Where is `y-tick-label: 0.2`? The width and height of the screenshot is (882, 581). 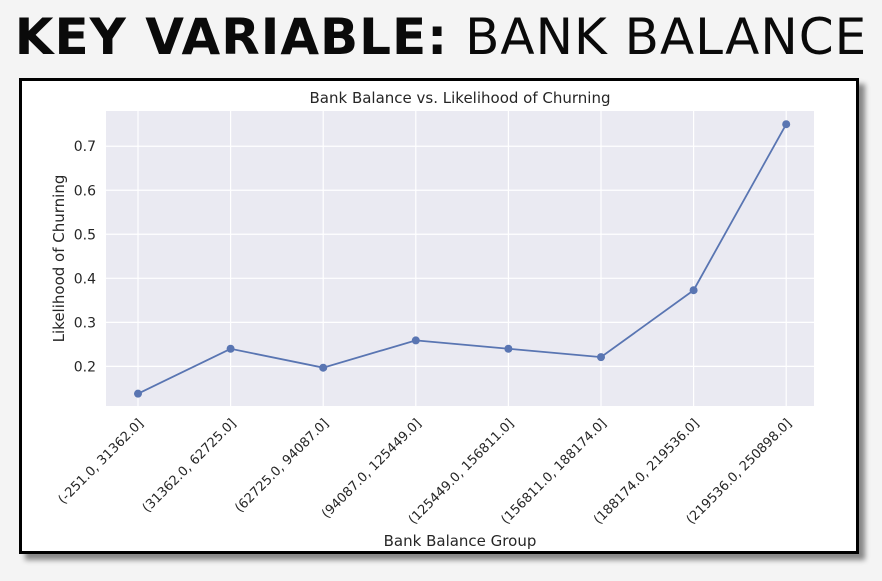
y-tick-label: 0.2 is located at coordinates (85, 367).